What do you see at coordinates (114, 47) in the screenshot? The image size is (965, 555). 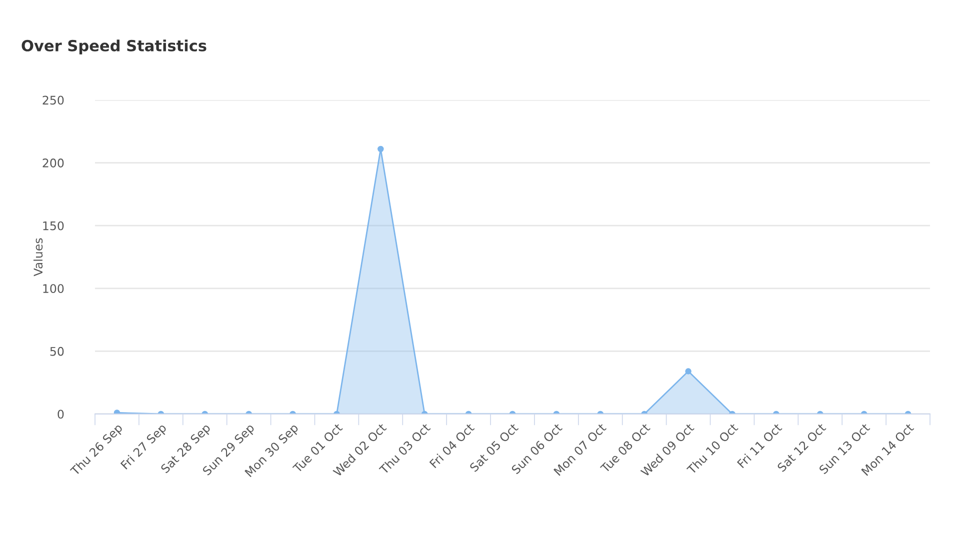 I see `chart-title: Over Speed Statistics` at bounding box center [114, 47].